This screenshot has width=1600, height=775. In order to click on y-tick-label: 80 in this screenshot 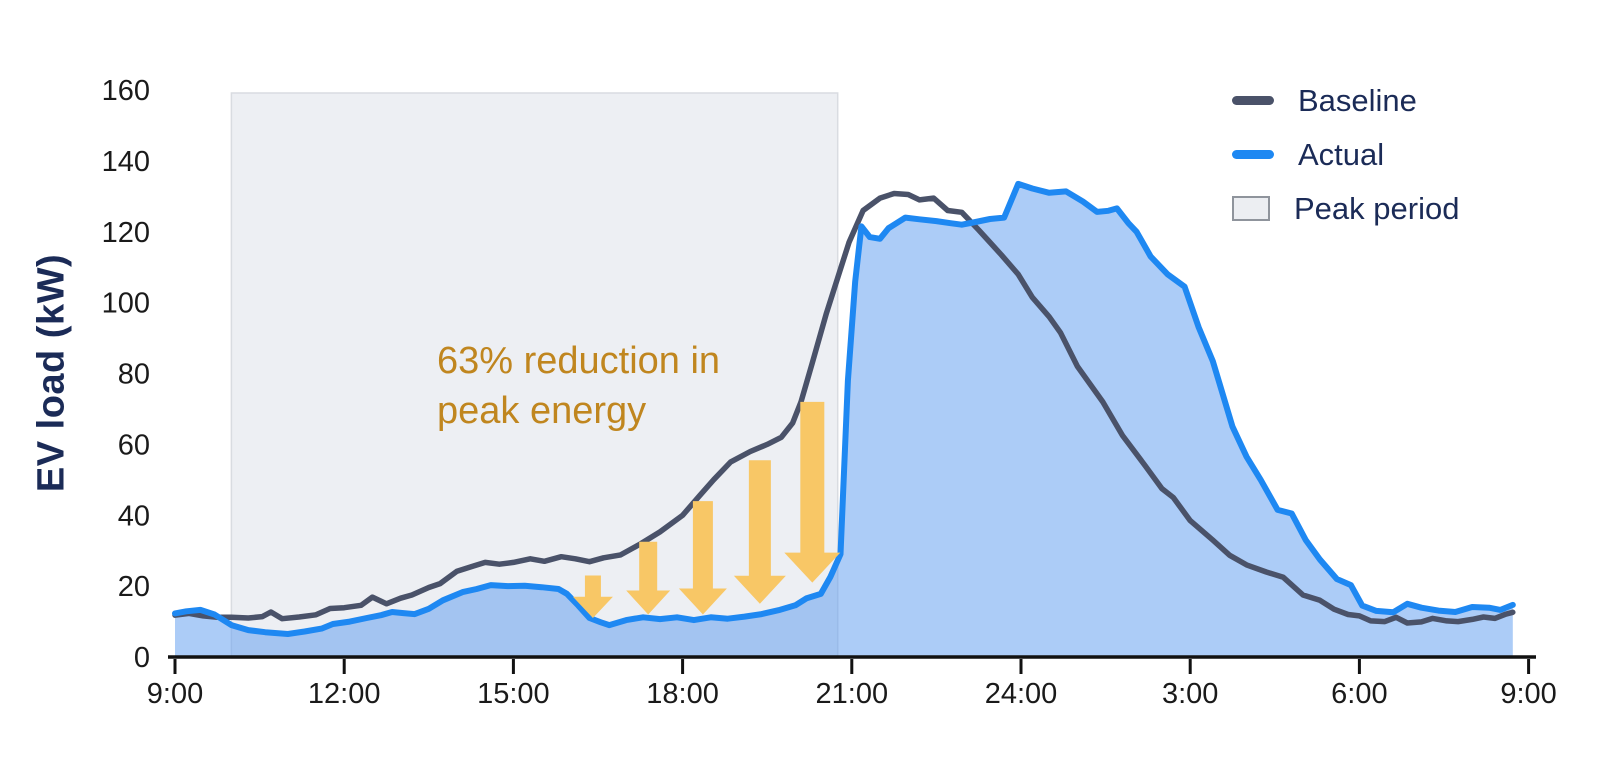, I will do `click(134, 375)`.